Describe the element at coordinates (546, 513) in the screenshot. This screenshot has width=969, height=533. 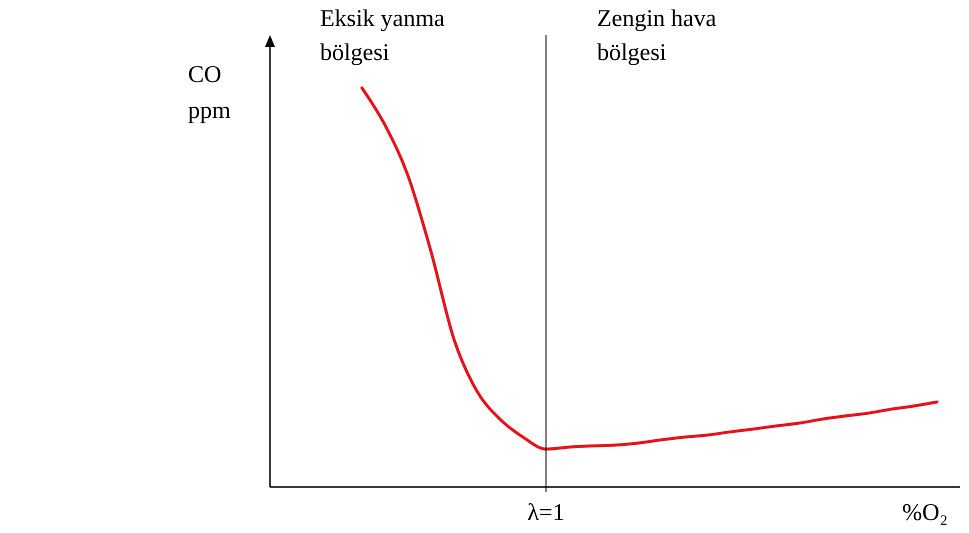
I see `text: λ=1` at that location.